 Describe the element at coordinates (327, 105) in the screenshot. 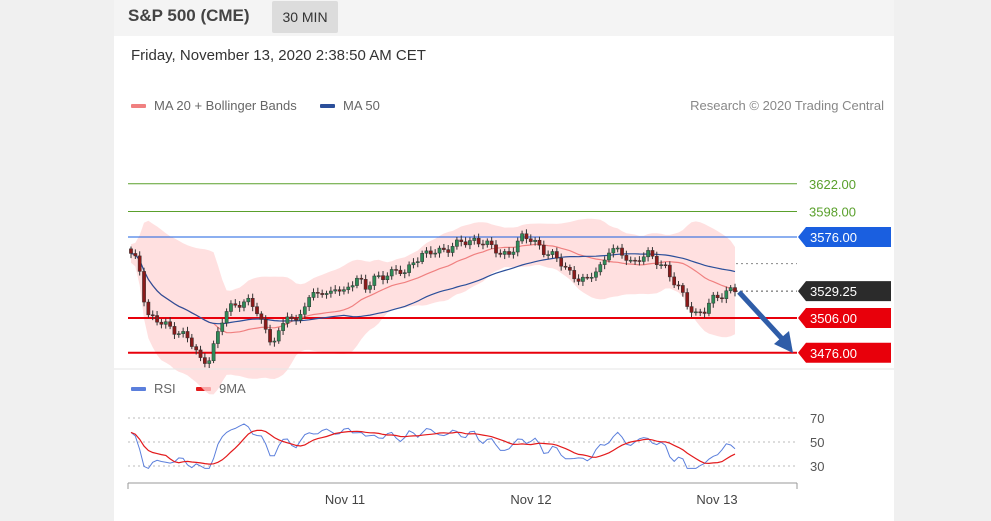

I see `ma50-swatch` at that location.